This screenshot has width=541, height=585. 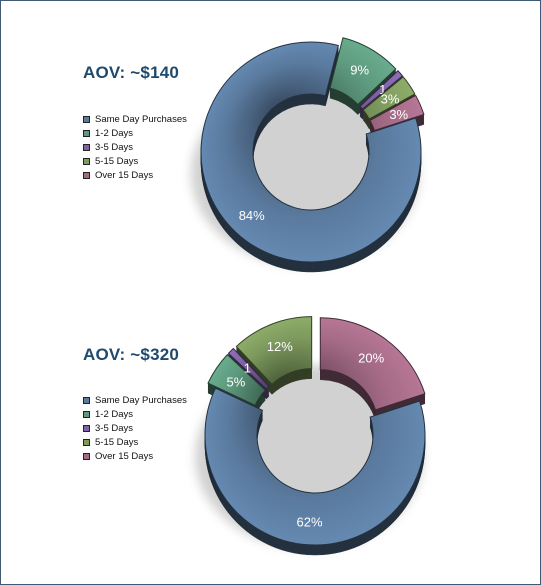 I want to click on slice-label-1: 9%, so click(x=359, y=70).